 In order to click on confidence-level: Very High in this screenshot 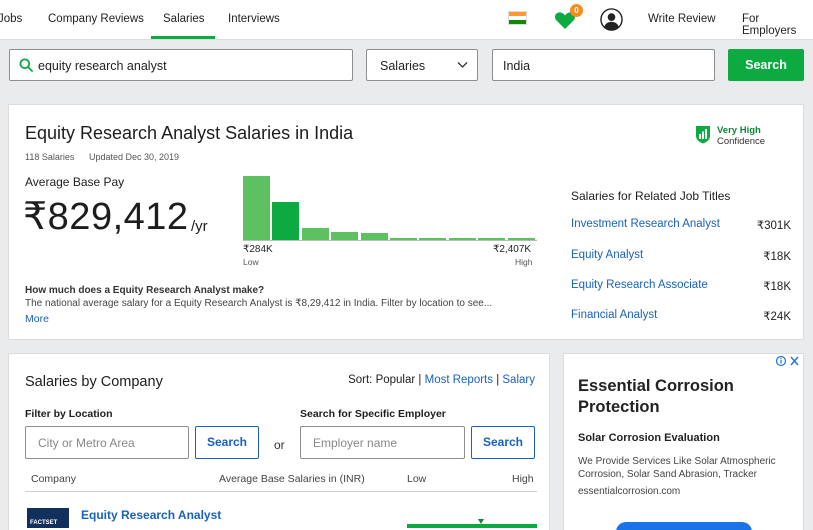, I will do `click(739, 130)`.